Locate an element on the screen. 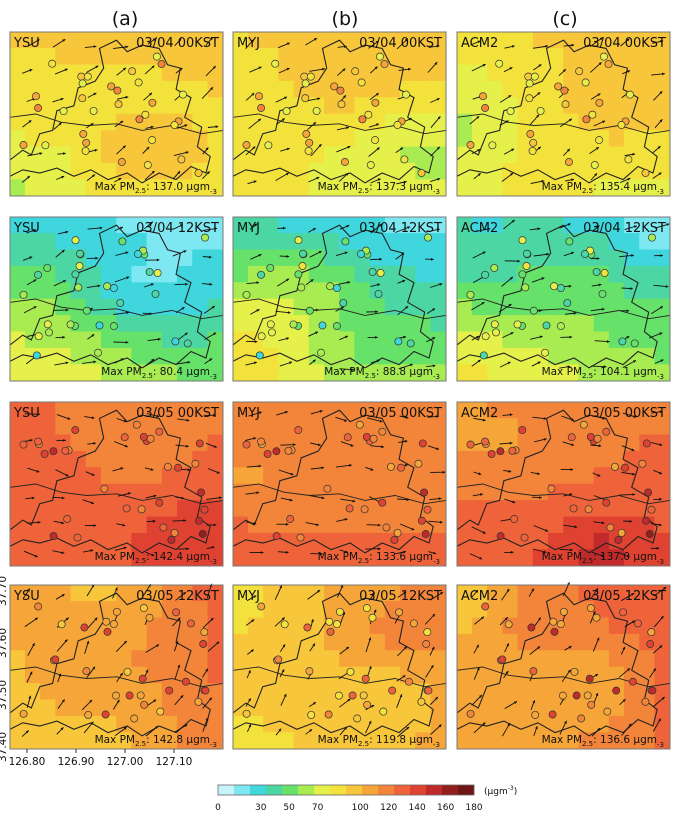 Image resolution: width=680 pixels, height=814 pixels. panel-frame is located at coordinates (339, 667).